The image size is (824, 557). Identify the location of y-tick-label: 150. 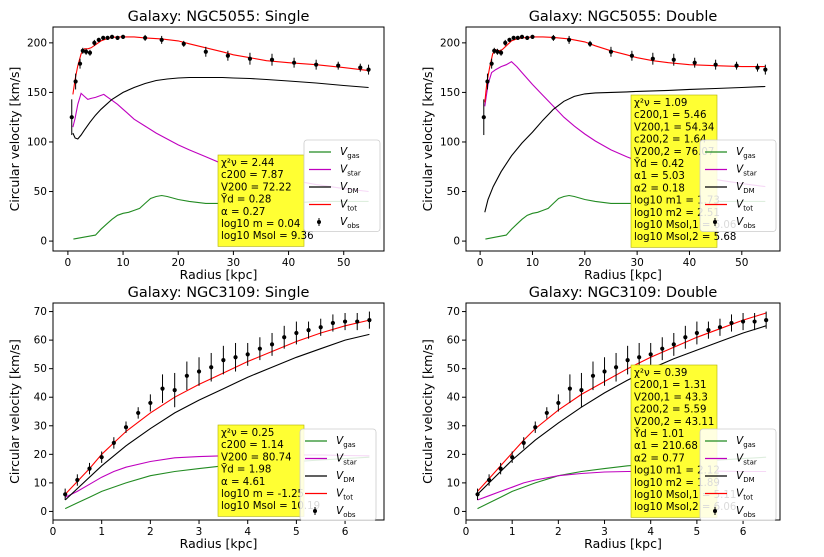
(450, 93).